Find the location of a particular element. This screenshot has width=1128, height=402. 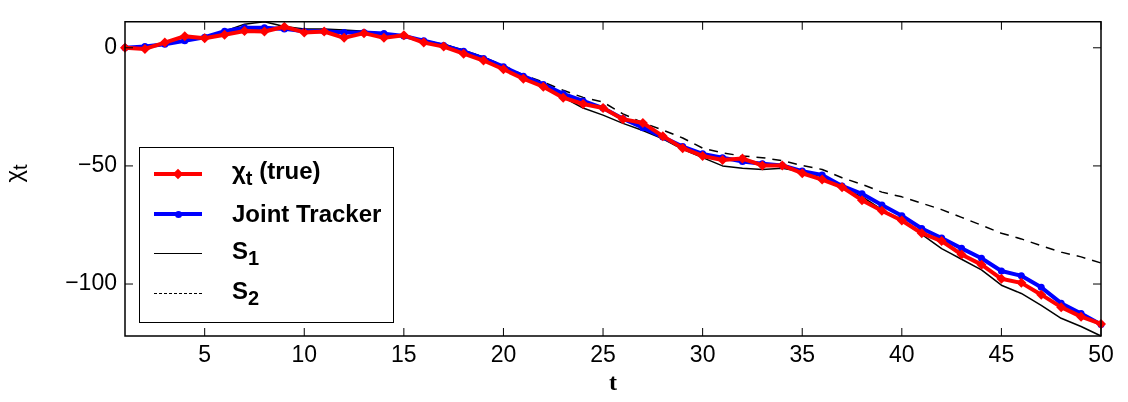

x-tick-label: 35 is located at coordinates (802, 354).